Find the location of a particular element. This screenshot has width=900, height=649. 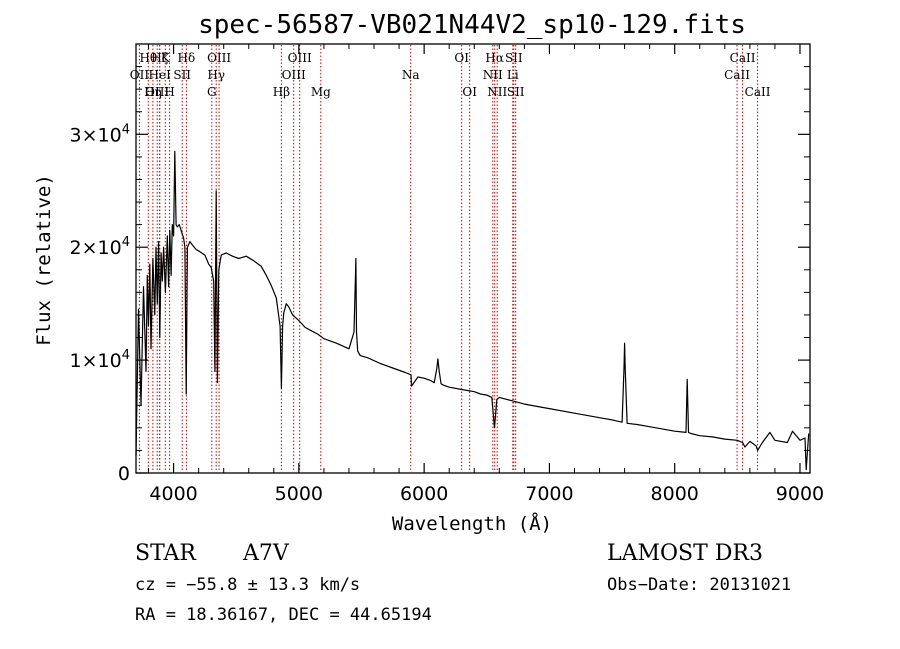

y-tick-mantissa-3: 3×10 is located at coordinates (96, 135).